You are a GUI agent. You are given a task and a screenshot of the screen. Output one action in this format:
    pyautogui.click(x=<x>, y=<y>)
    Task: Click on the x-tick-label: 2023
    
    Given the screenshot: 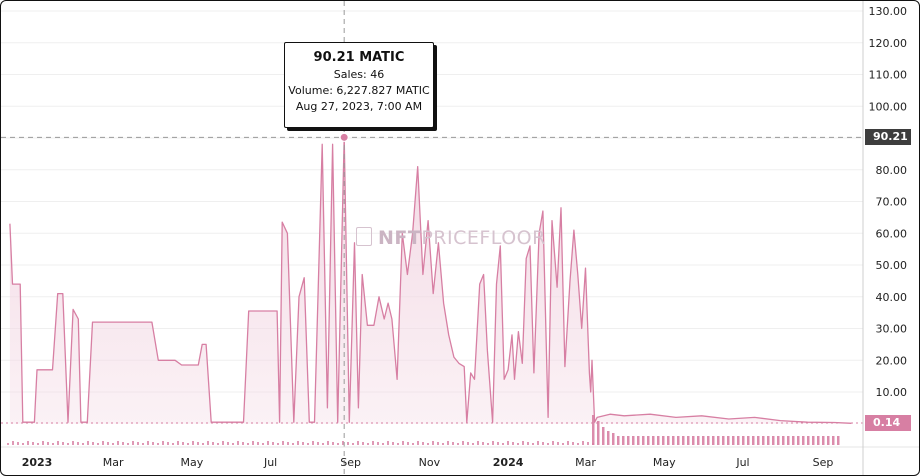 What is the action you would take?
    pyautogui.click(x=37, y=462)
    